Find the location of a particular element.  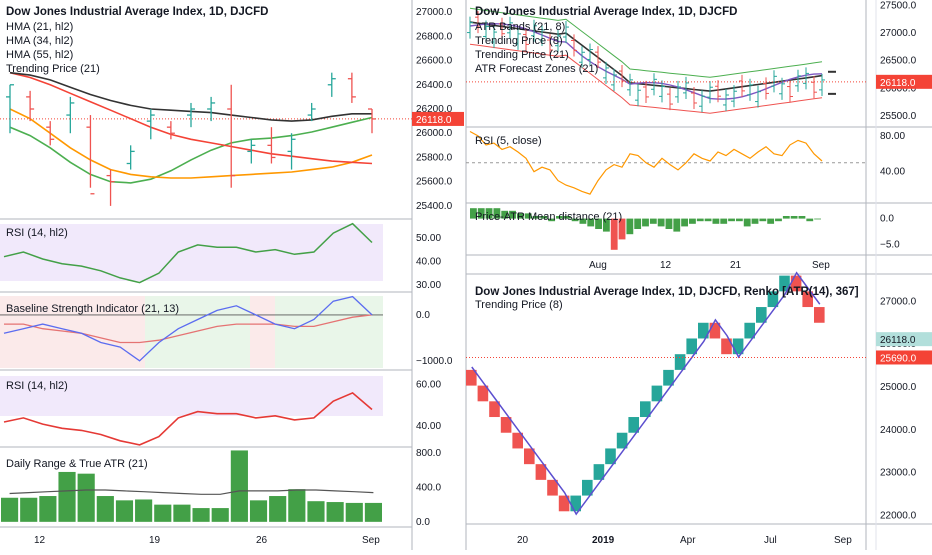

left-price-tick: 27000.0 is located at coordinates (434, 12).